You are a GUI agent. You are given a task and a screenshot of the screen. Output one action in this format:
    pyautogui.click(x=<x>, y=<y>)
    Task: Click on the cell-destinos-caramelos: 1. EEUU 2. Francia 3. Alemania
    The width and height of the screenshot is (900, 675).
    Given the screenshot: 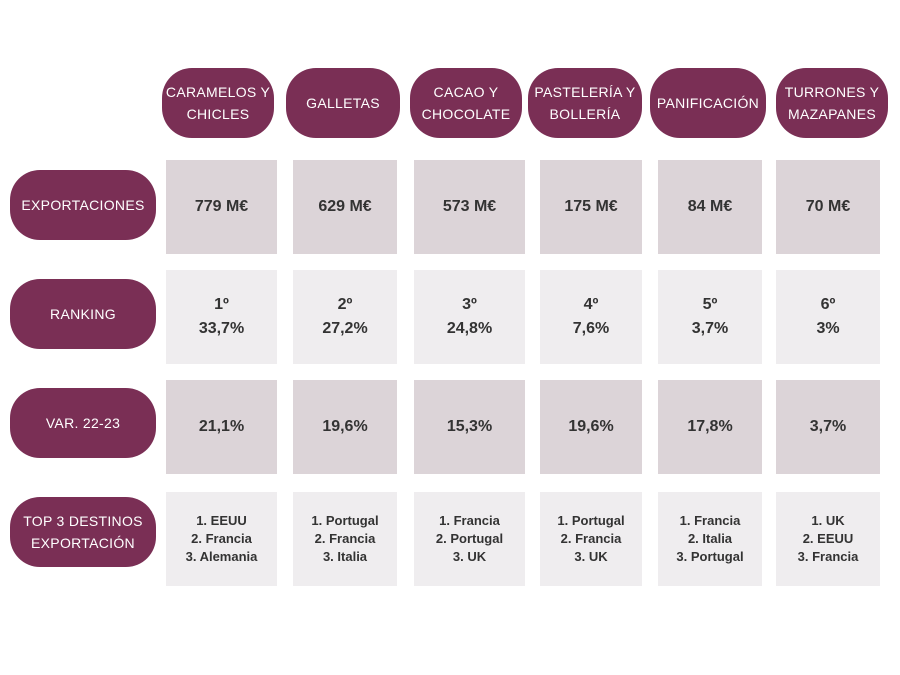 What is the action you would take?
    pyautogui.click(x=221, y=539)
    